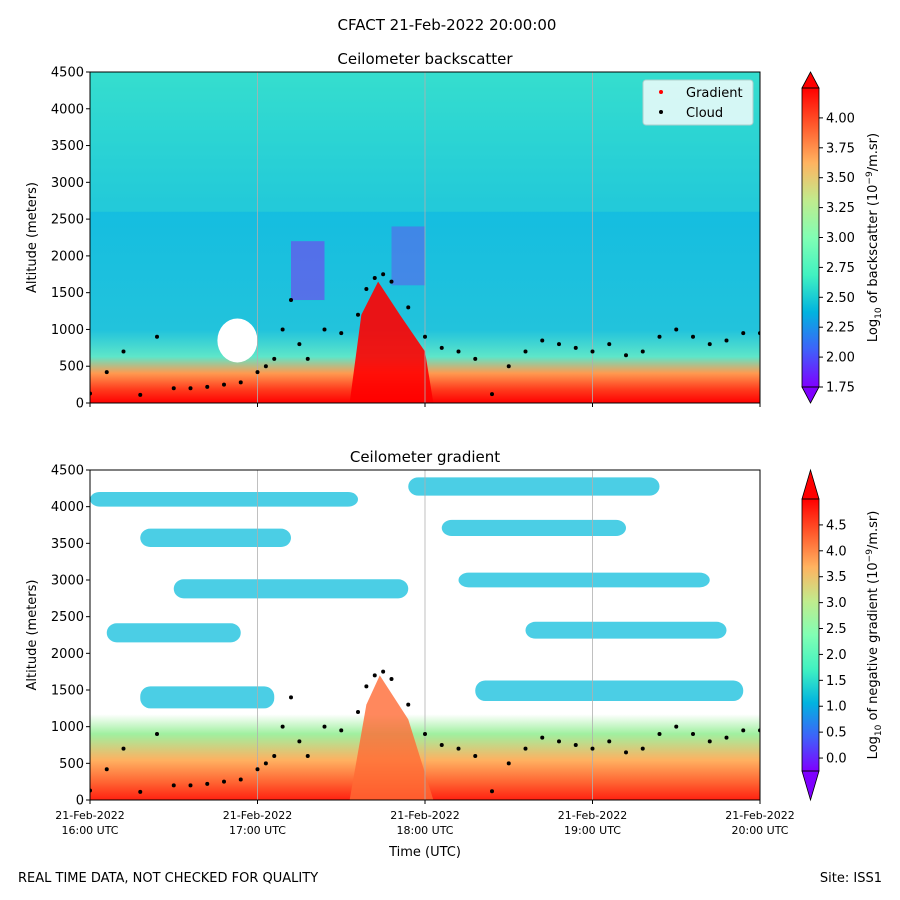 The width and height of the screenshot is (900, 900). Describe the element at coordinates (67, 544) in the screenshot. I see `y-tick-label: 3500` at that location.